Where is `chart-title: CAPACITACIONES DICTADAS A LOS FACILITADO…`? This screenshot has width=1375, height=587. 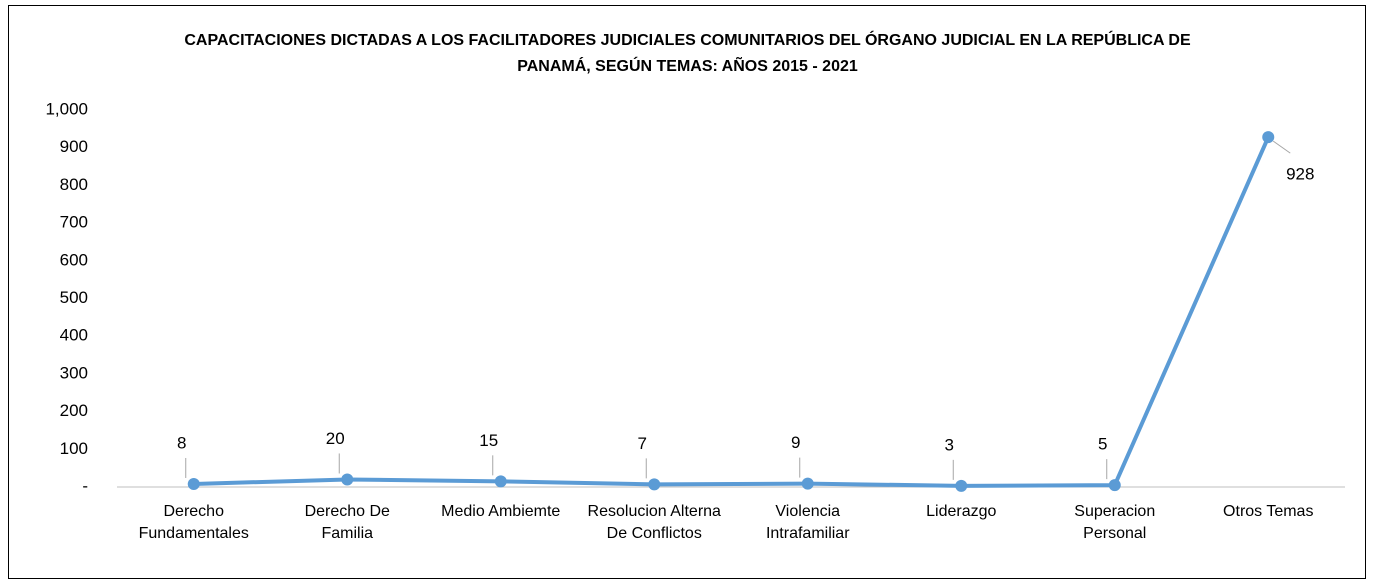
chart-title: CAPACITACIONES DICTADAS A LOS FACILITADO… is located at coordinates (687, 53).